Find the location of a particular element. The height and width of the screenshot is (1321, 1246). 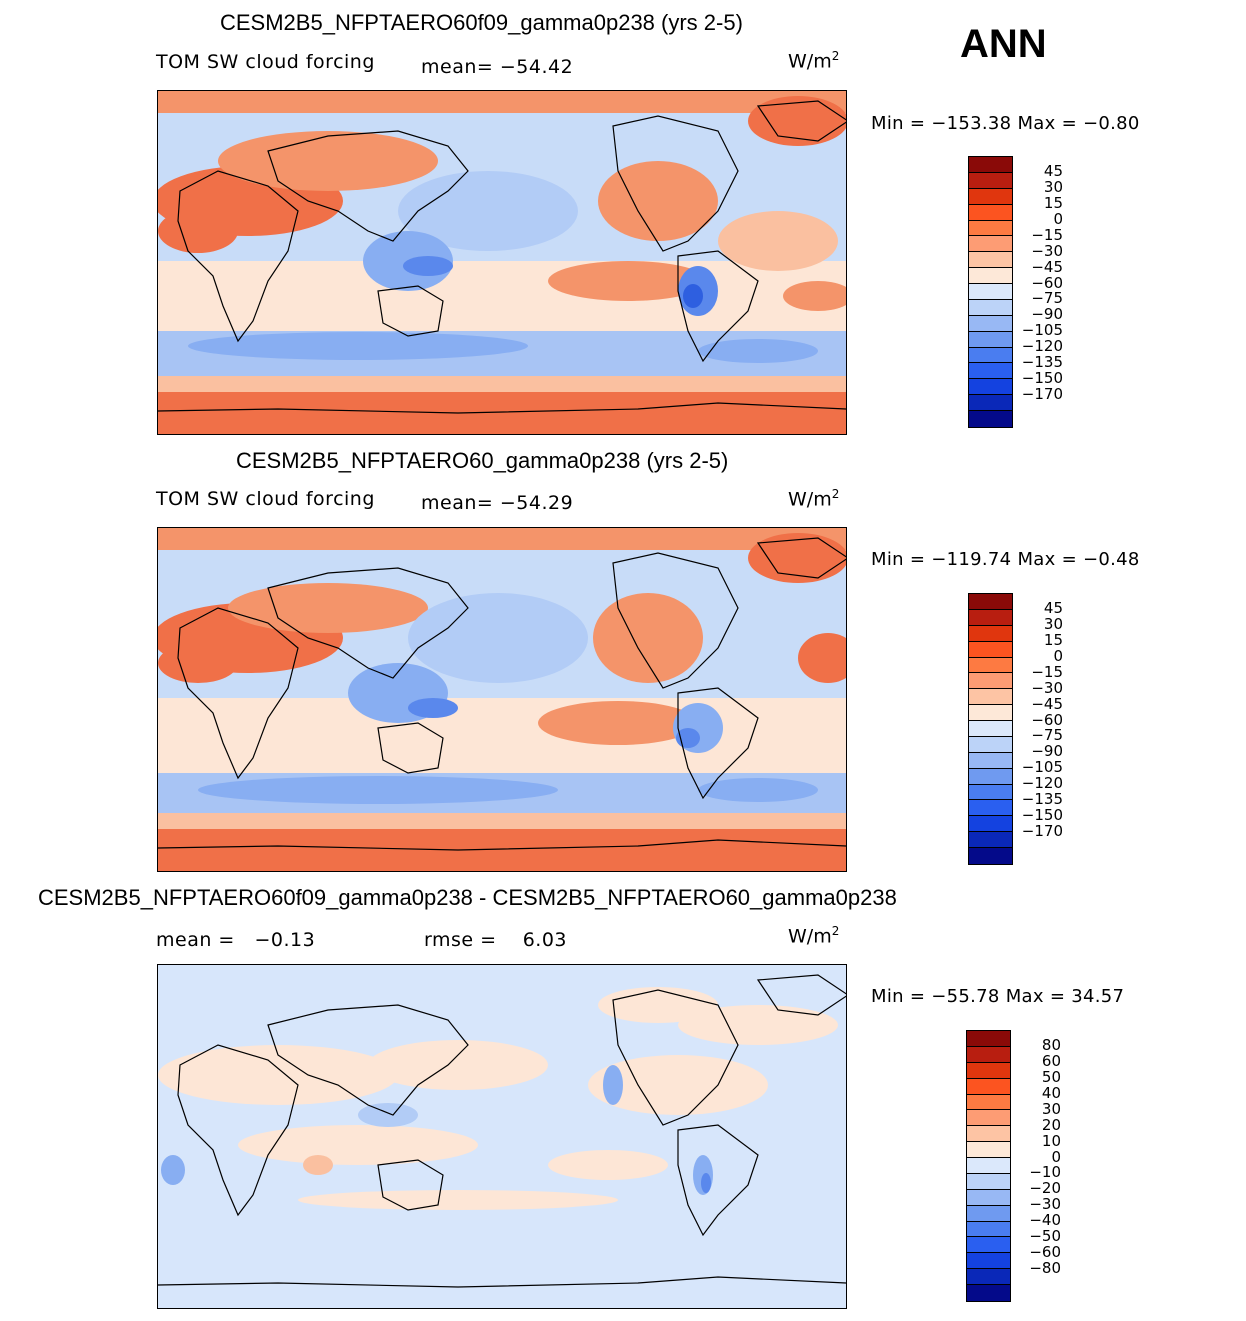

panel-1-colorbar-swatches is located at coordinates (990, 292).